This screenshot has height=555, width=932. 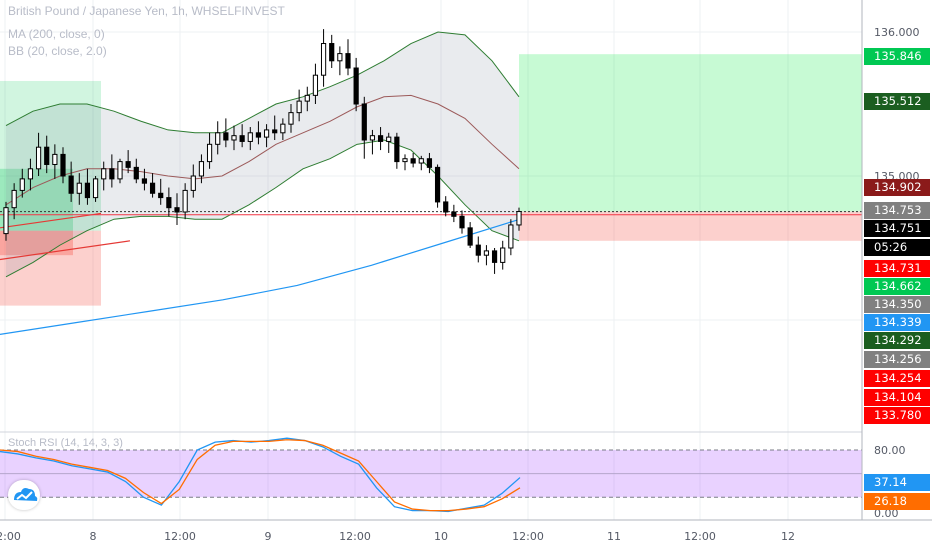 I want to click on long-position-stop-zone, so click(x=690, y=226).